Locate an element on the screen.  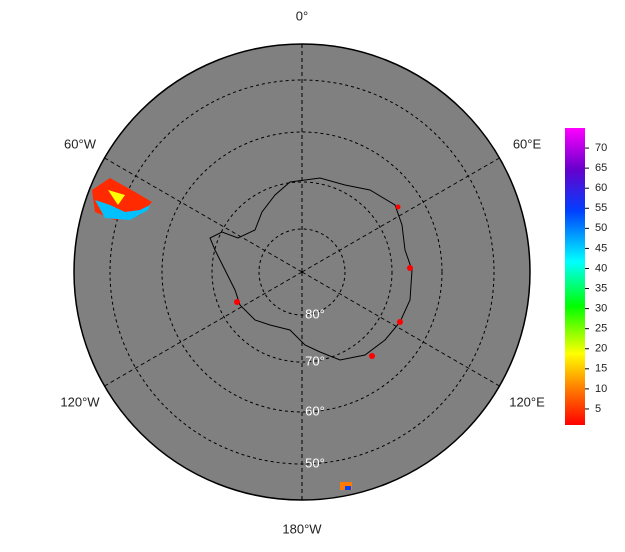
colorbar-label: 35 is located at coordinates (601, 288).